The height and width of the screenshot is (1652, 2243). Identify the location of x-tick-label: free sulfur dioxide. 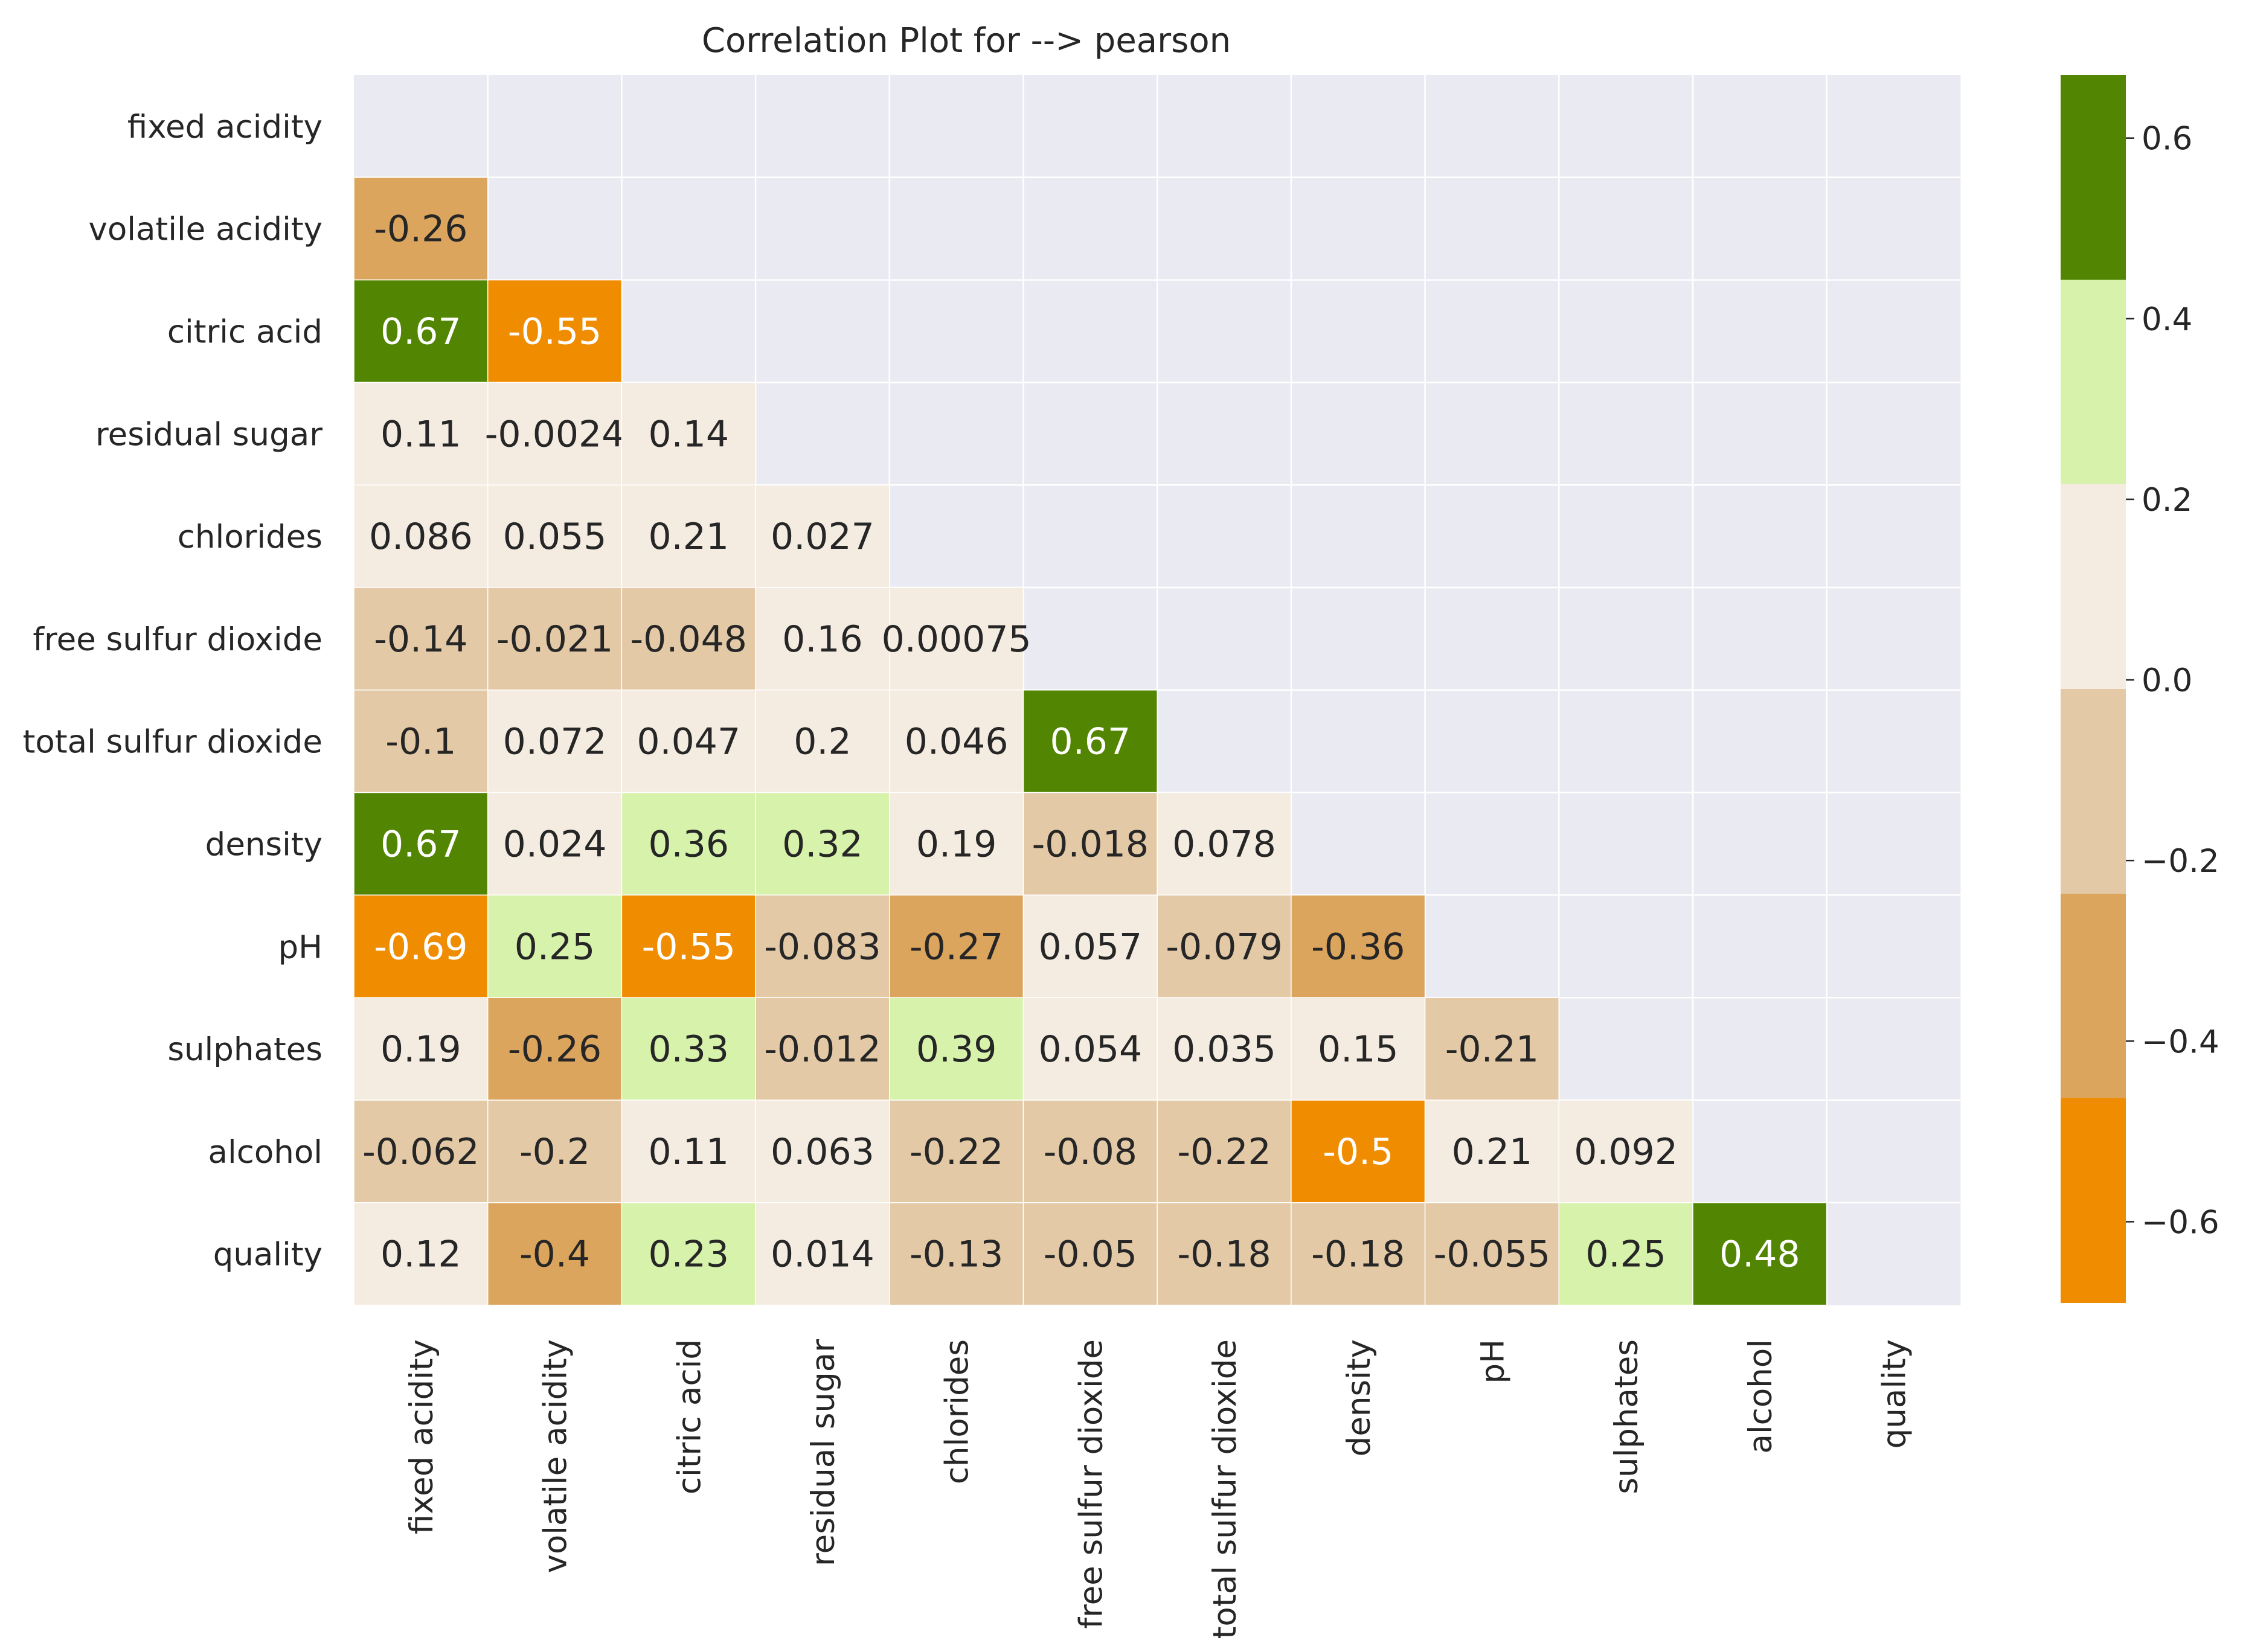
(1091, 1484).